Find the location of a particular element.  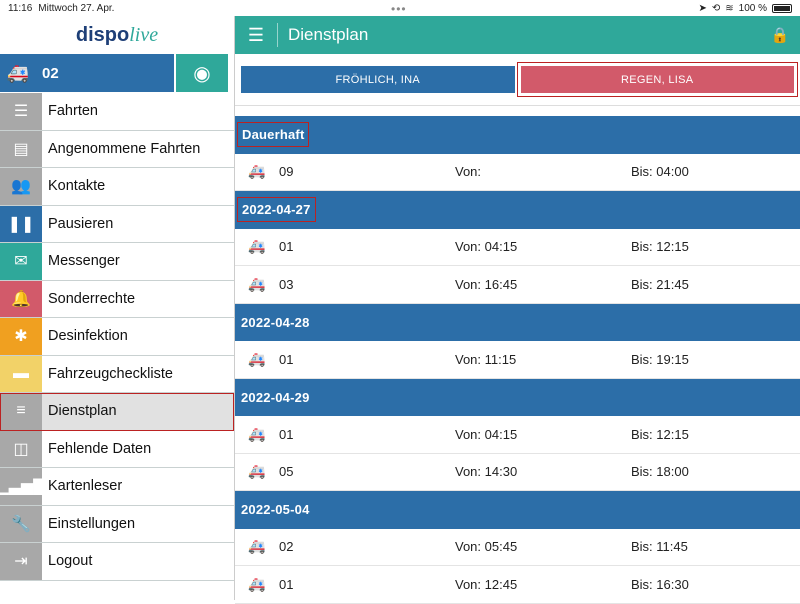

vehicle-bar: 🚑 02 ◉ is located at coordinates (117, 73).